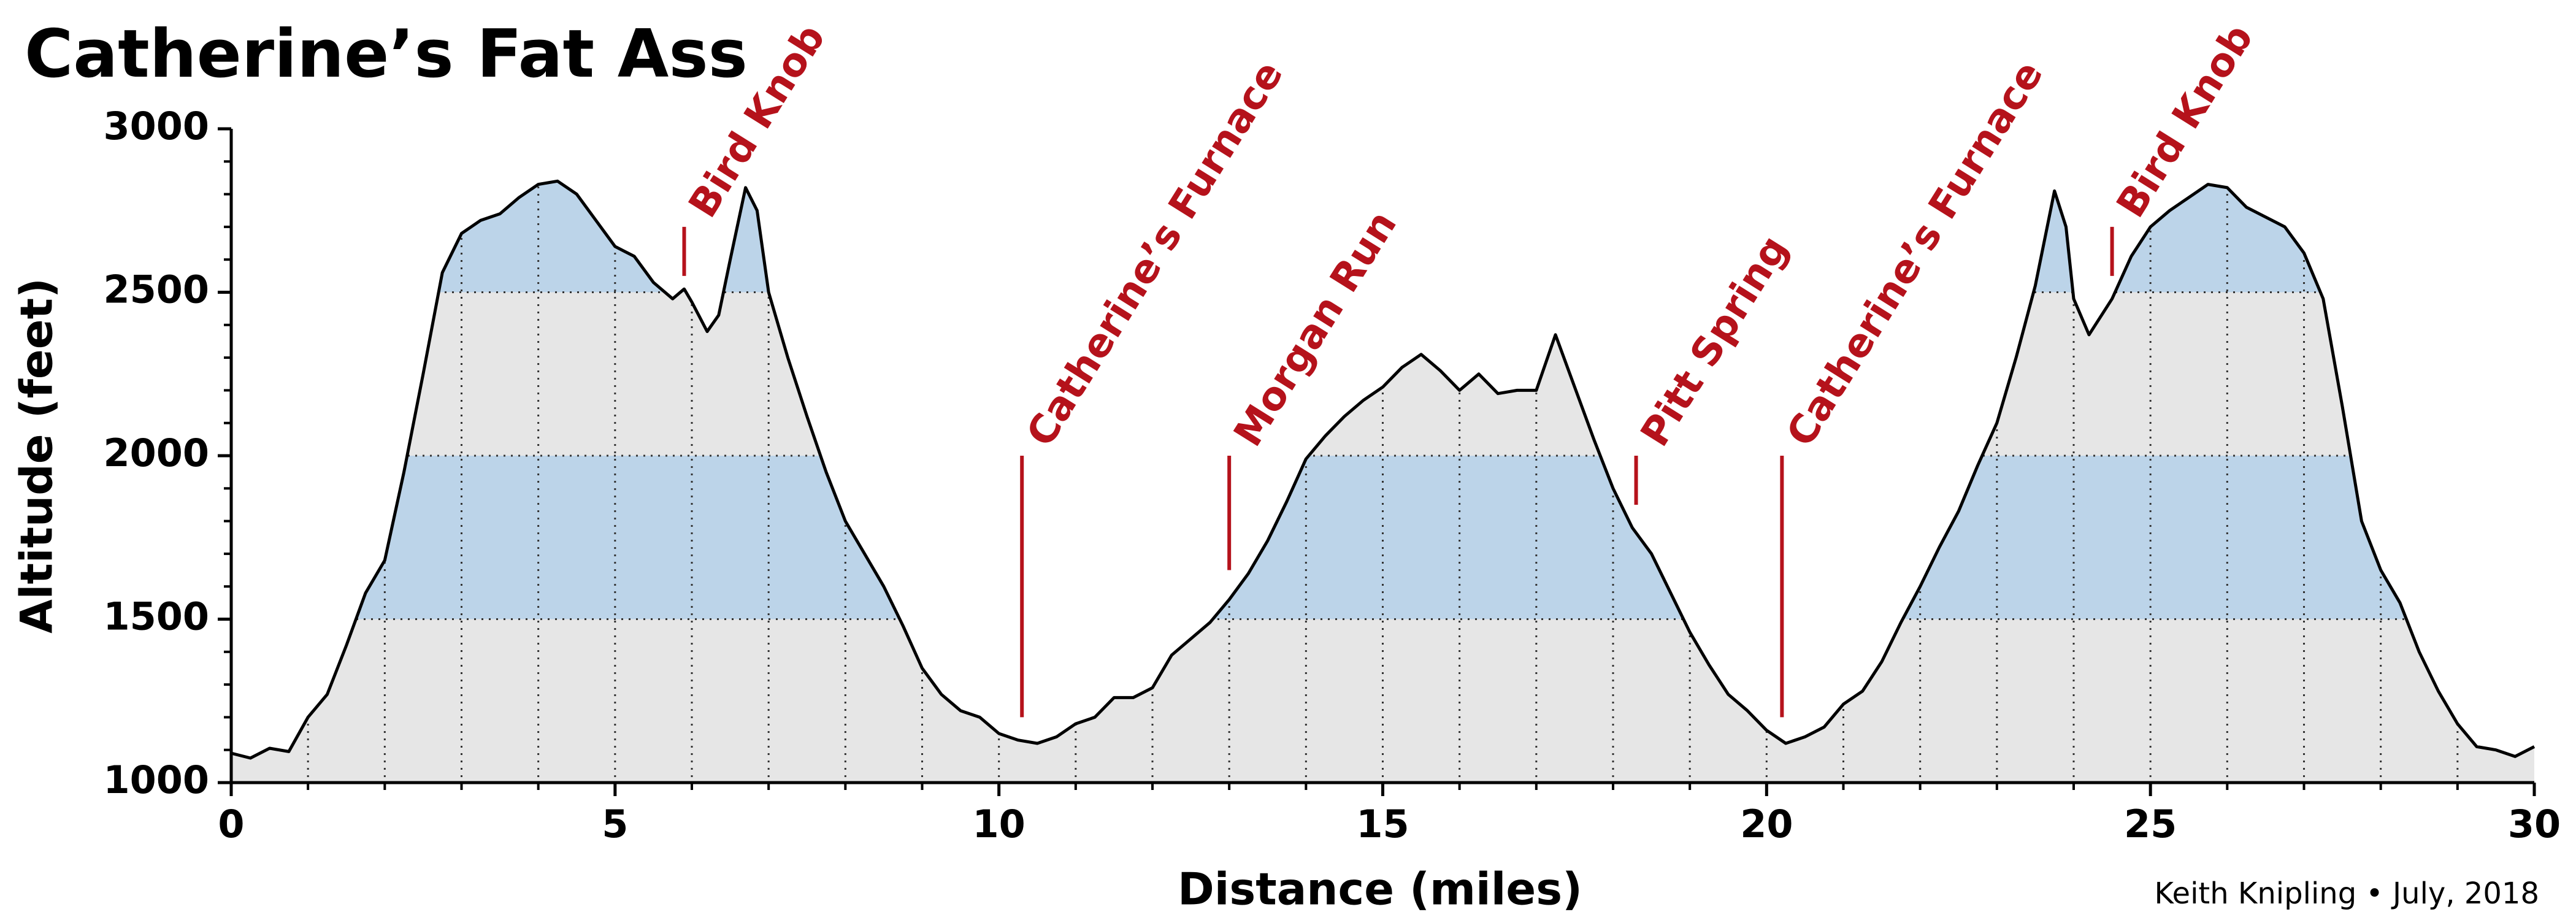 Image resolution: width=2576 pixels, height=920 pixels. Describe the element at coordinates (1382, 824) in the screenshot. I see `x-tick-label: 15` at that location.